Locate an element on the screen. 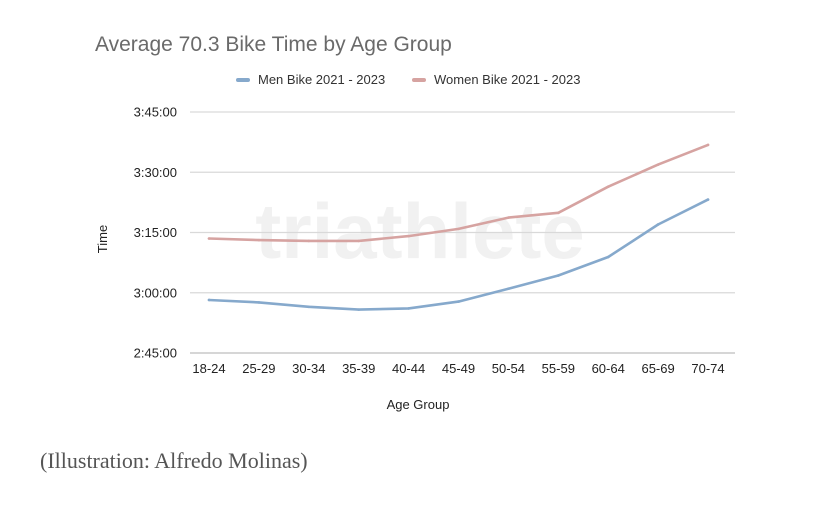  legend-item-women: Women Bike 2021 - 2023 is located at coordinates (496, 79).